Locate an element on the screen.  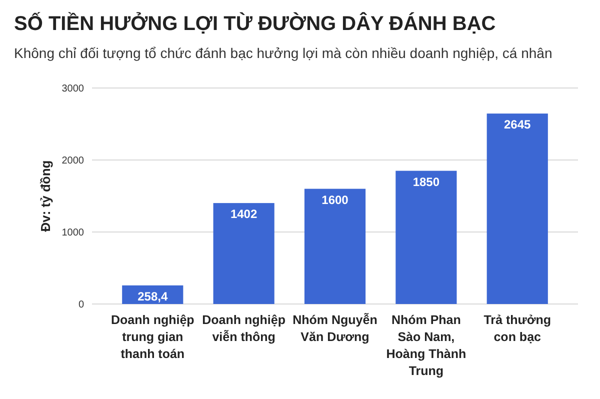
data-label: 258,4 is located at coordinates (153, 296).